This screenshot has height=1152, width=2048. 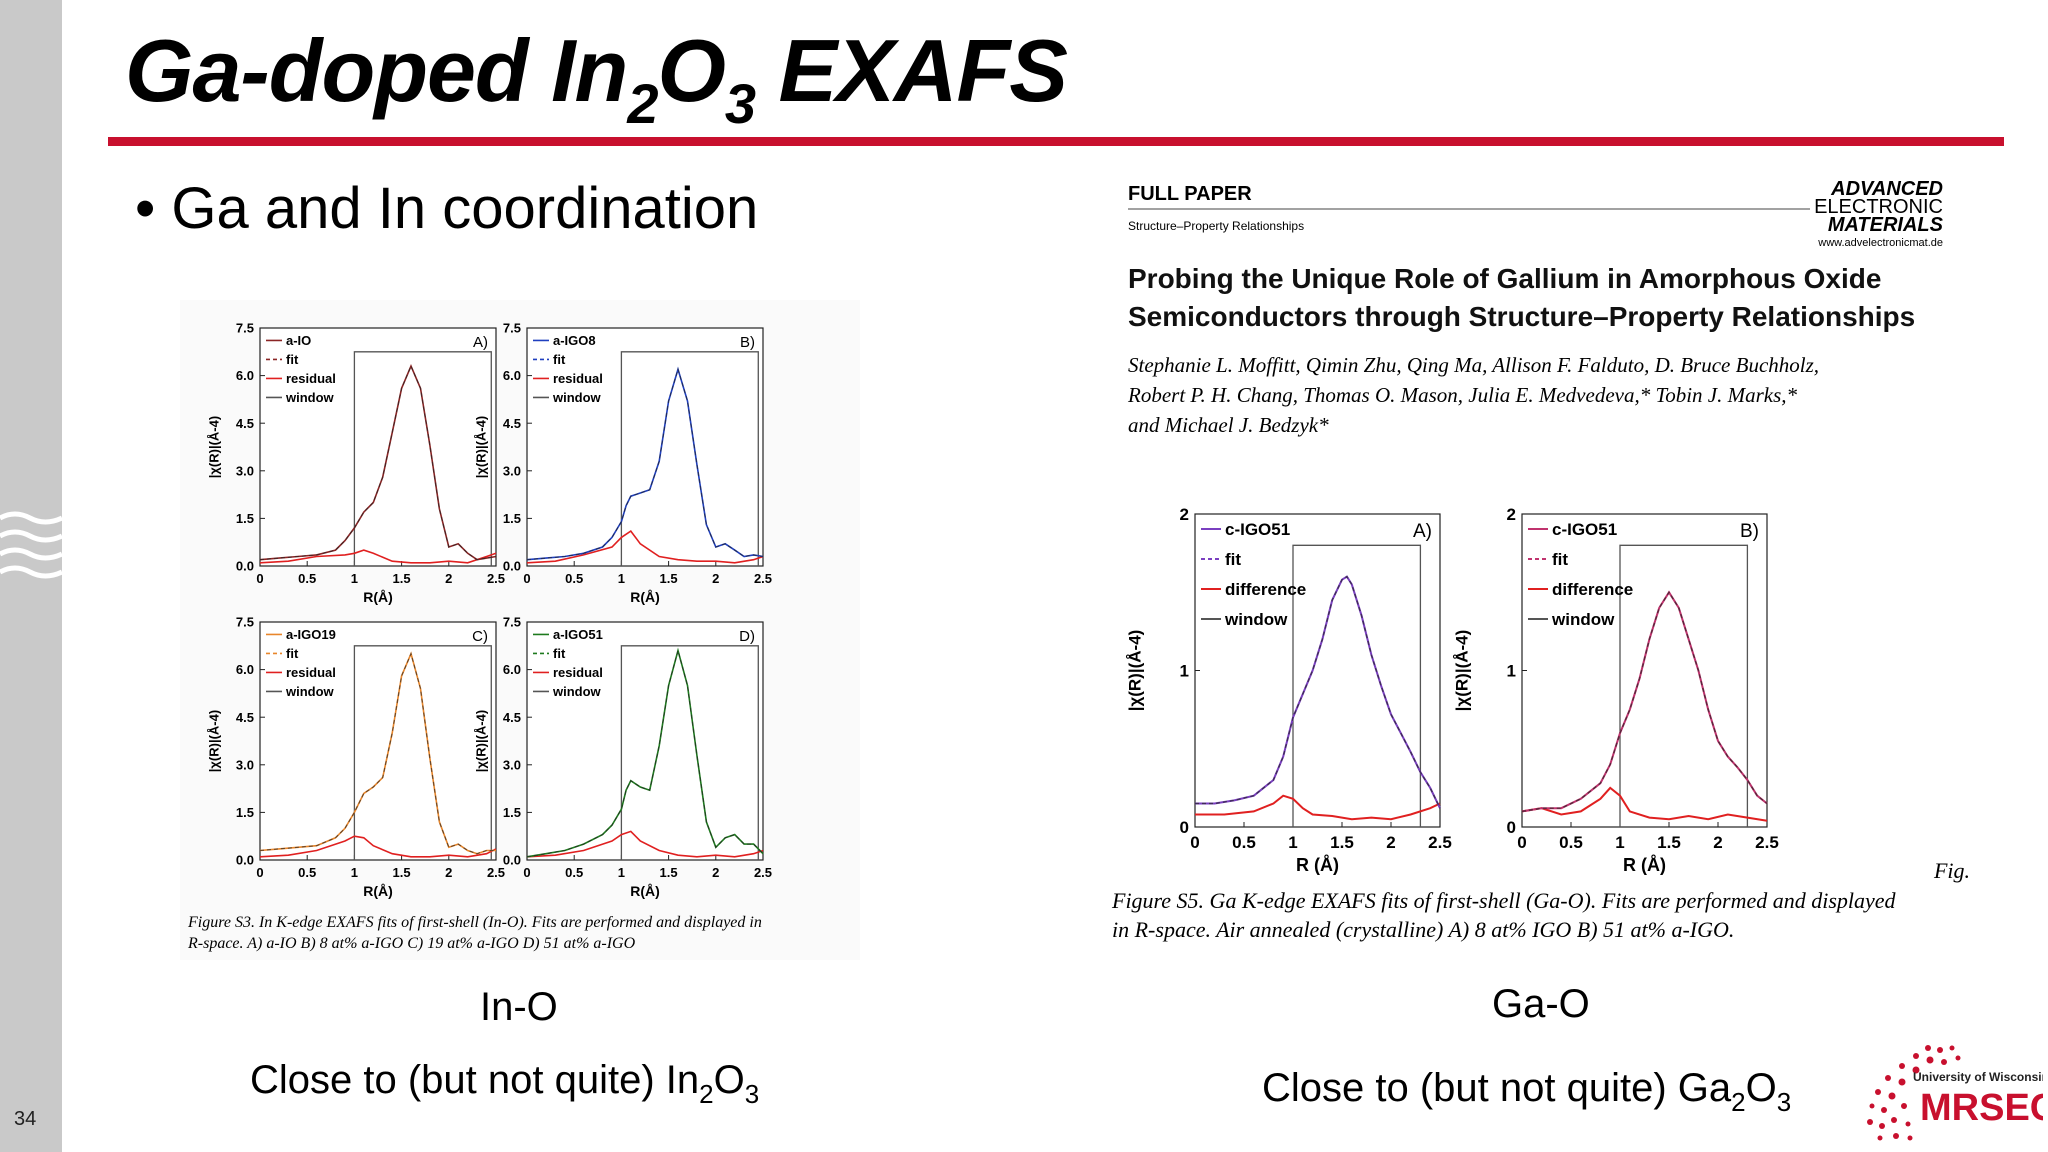 What do you see at coordinates (1978, 1077) in the screenshot?
I see `logo-university: University of Wisconsin` at bounding box center [1978, 1077].